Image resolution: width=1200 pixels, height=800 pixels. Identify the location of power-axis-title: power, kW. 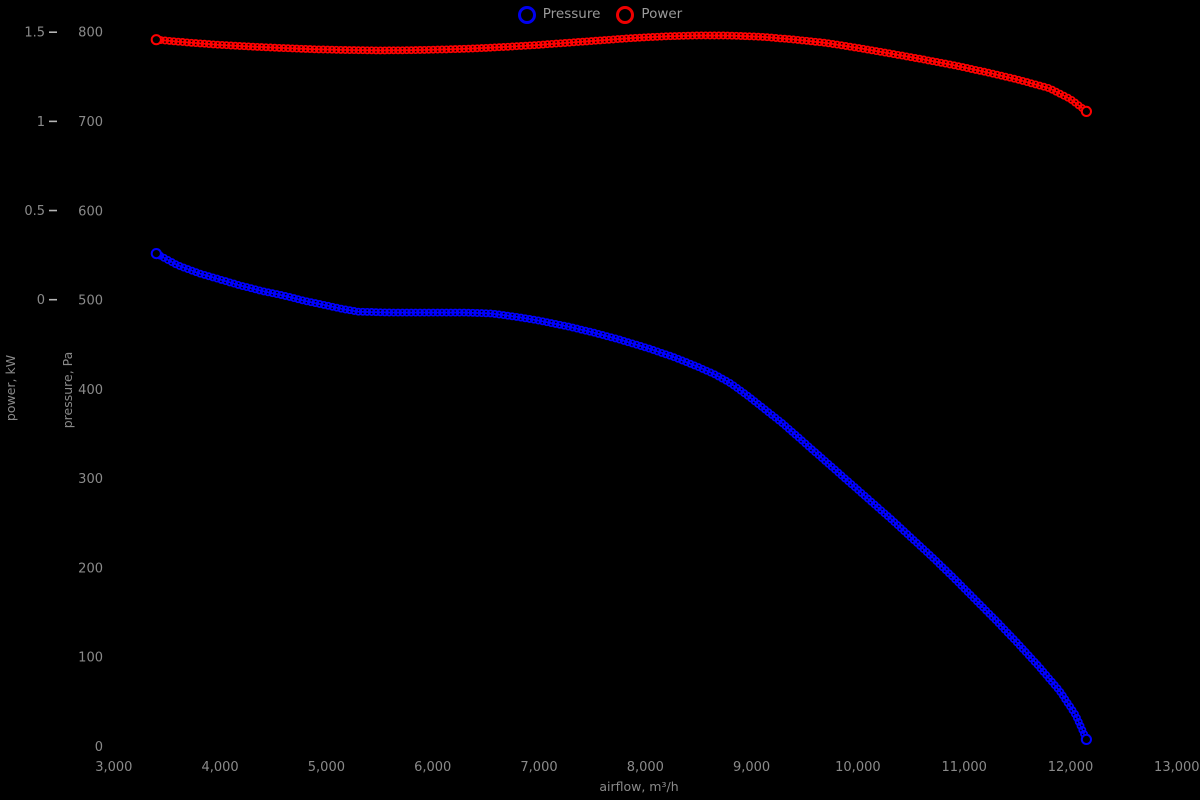
(10, 388).